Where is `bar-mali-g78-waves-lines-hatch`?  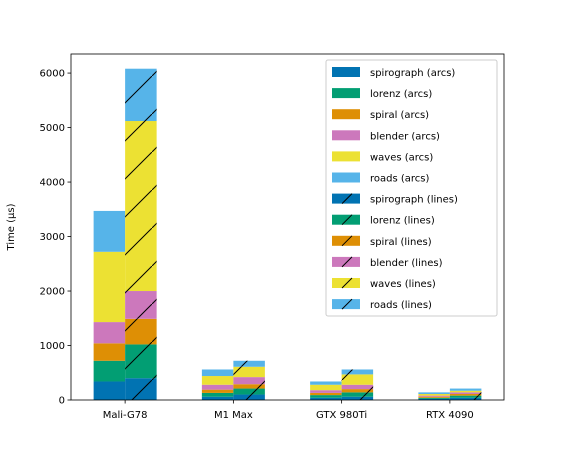
bar-mali-g78-waves-lines-hatch is located at coordinates (141, 206).